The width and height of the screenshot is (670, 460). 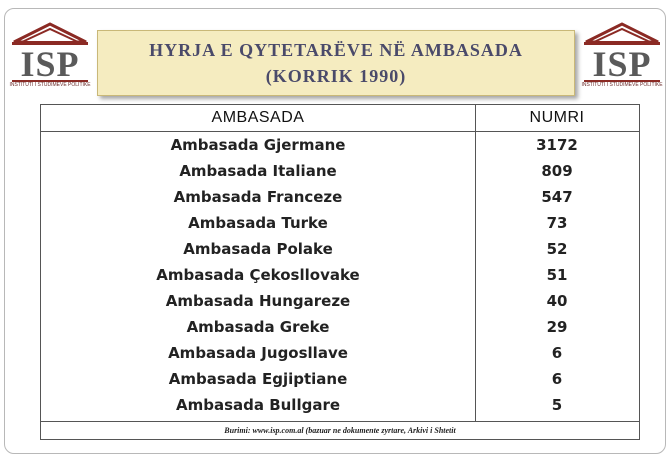 I want to click on count-cell: 547, so click(x=557, y=197).